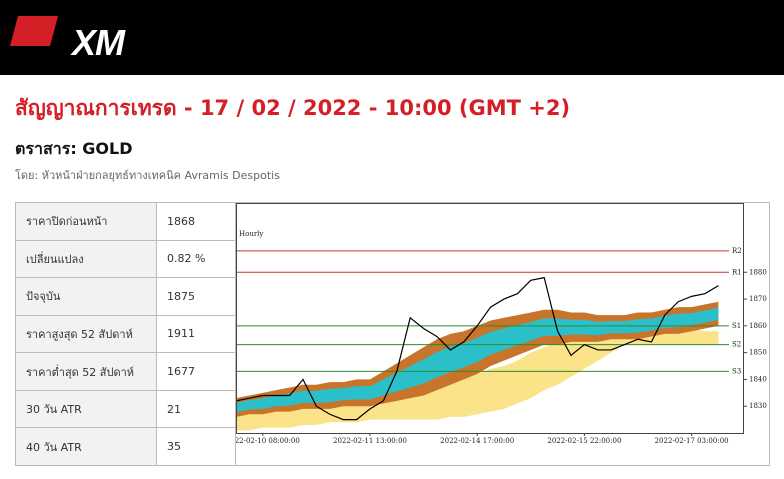 The height and width of the screenshot is (479, 784). I want to click on table-row: 40 วัน ATR 35, so click(125, 446).